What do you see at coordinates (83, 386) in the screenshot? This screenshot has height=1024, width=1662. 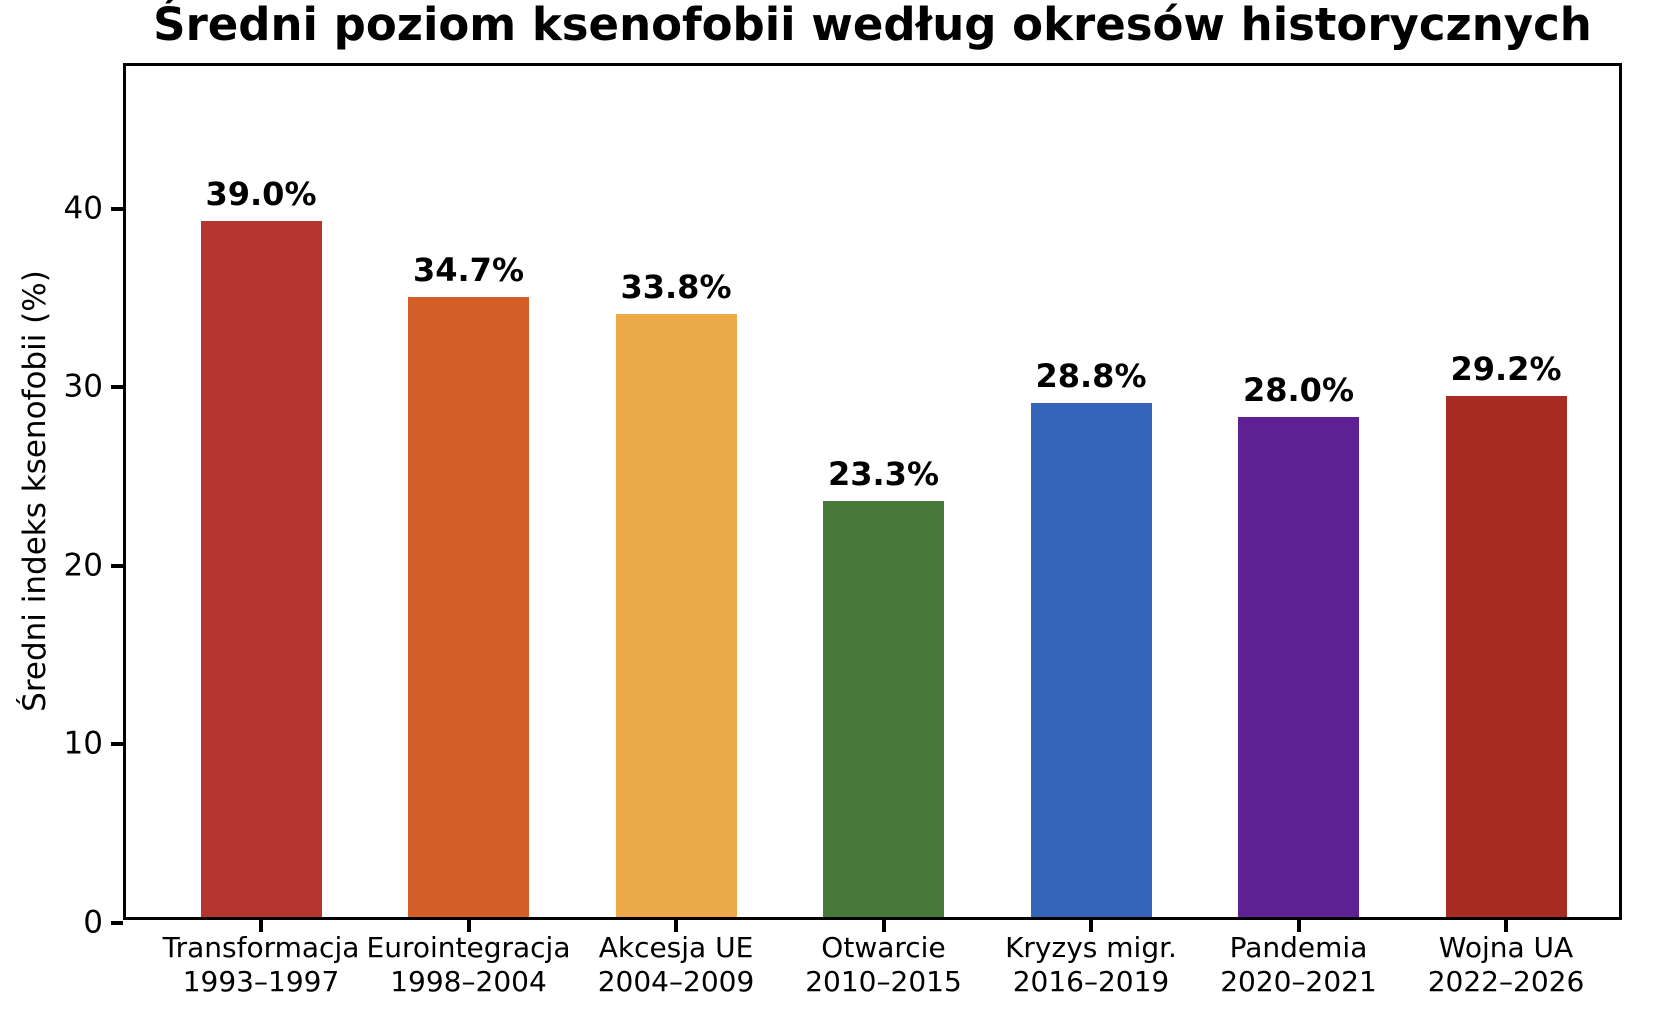 I see `y-tick-label: 30` at bounding box center [83, 386].